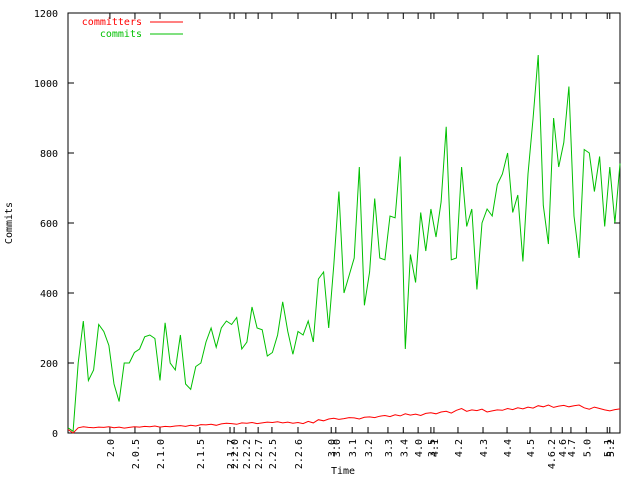 The image size is (640, 480). What do you see at coordinates (136, 454) in the screenshot?
I see `x-tick-label: 2.0.5` at bounding box center [136, 454].